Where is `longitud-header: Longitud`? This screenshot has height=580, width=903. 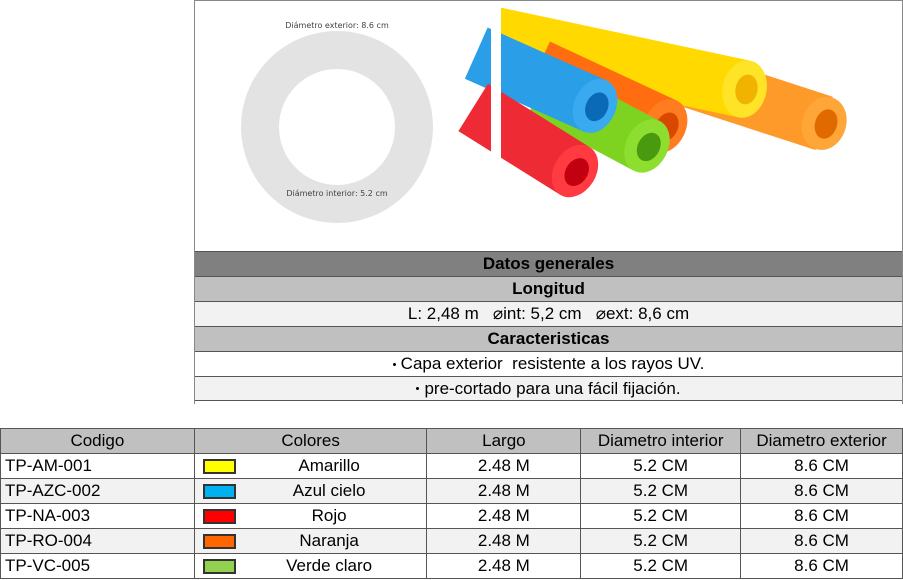 longitud-header: Longitud is located at coordinates (548, 288).